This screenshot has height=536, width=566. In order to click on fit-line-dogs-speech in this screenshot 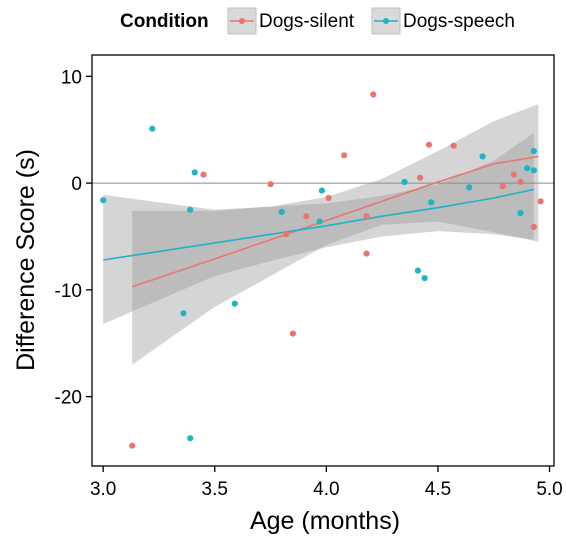, I will do `click(319, 224)`.